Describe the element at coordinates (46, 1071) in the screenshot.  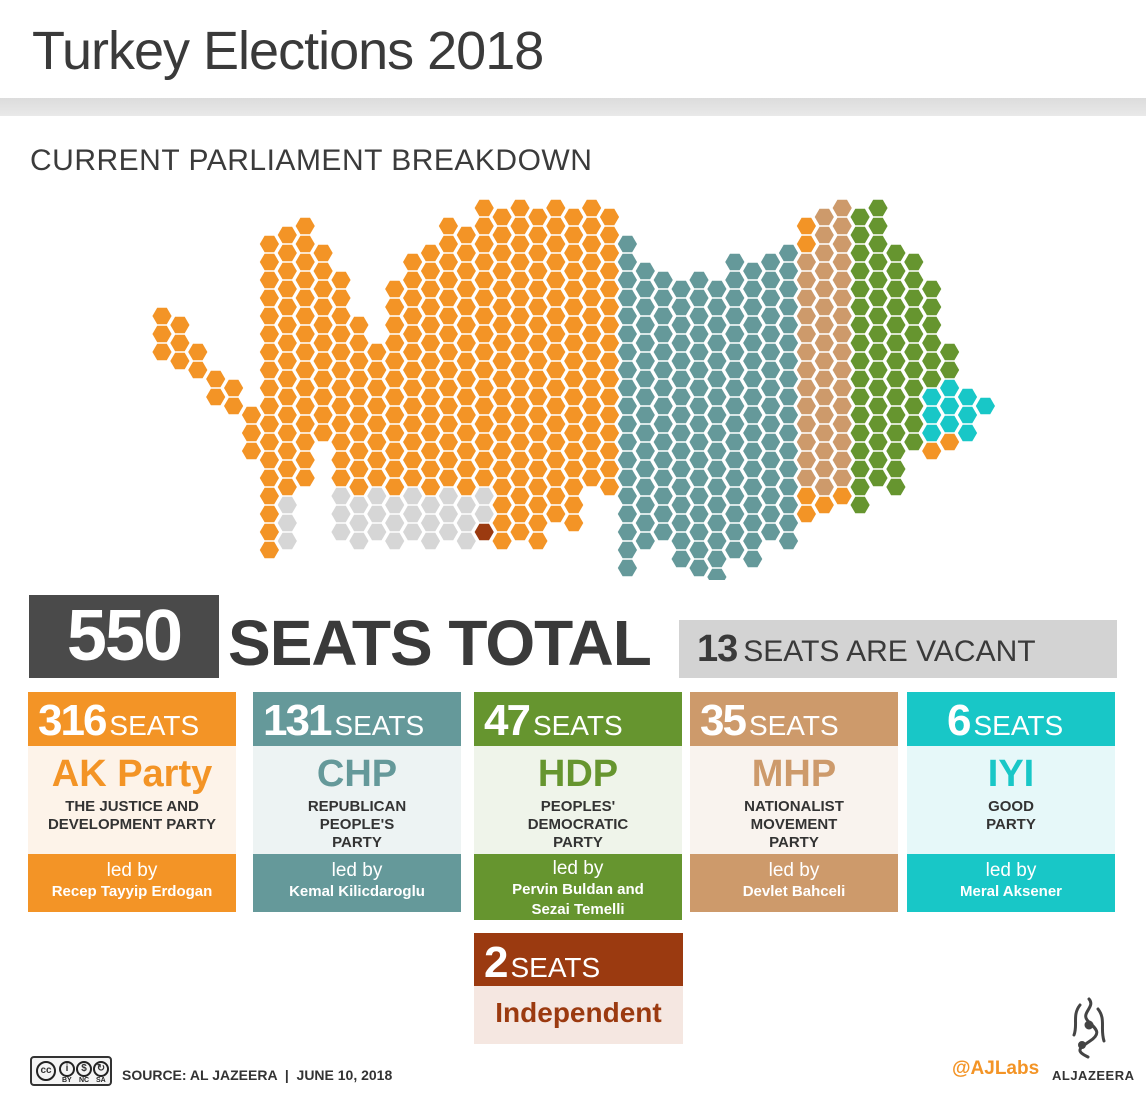
I see `cc-icon: cc` at that location.